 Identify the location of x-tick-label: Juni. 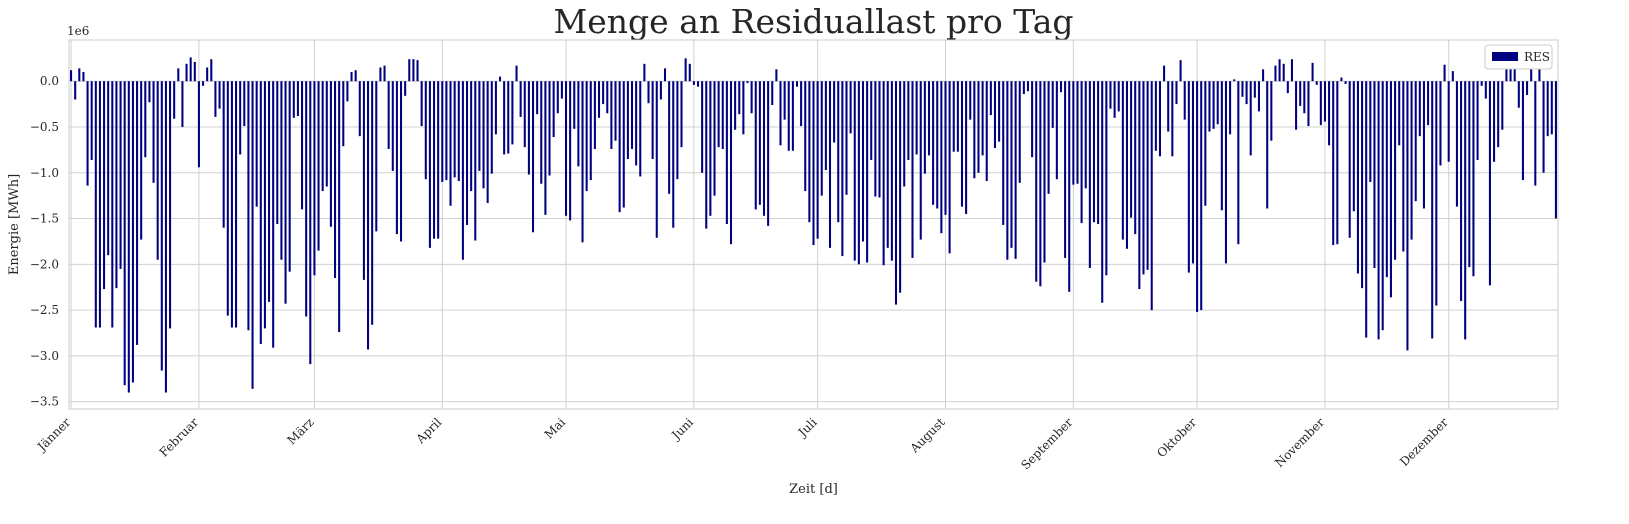
(682, 429).